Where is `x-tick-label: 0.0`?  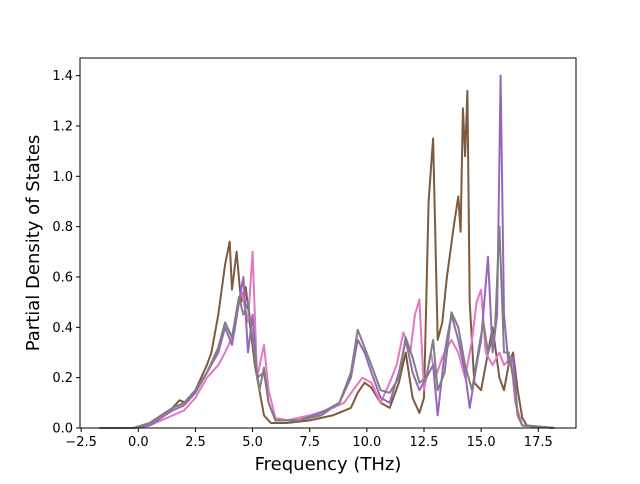
x-tick-label: 0.0 is located at coordinates (138, 442).